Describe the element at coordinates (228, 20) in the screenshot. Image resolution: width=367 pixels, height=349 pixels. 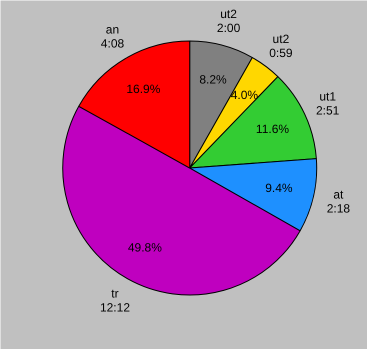
I see `slice-label: ut2 2:00` at that location.